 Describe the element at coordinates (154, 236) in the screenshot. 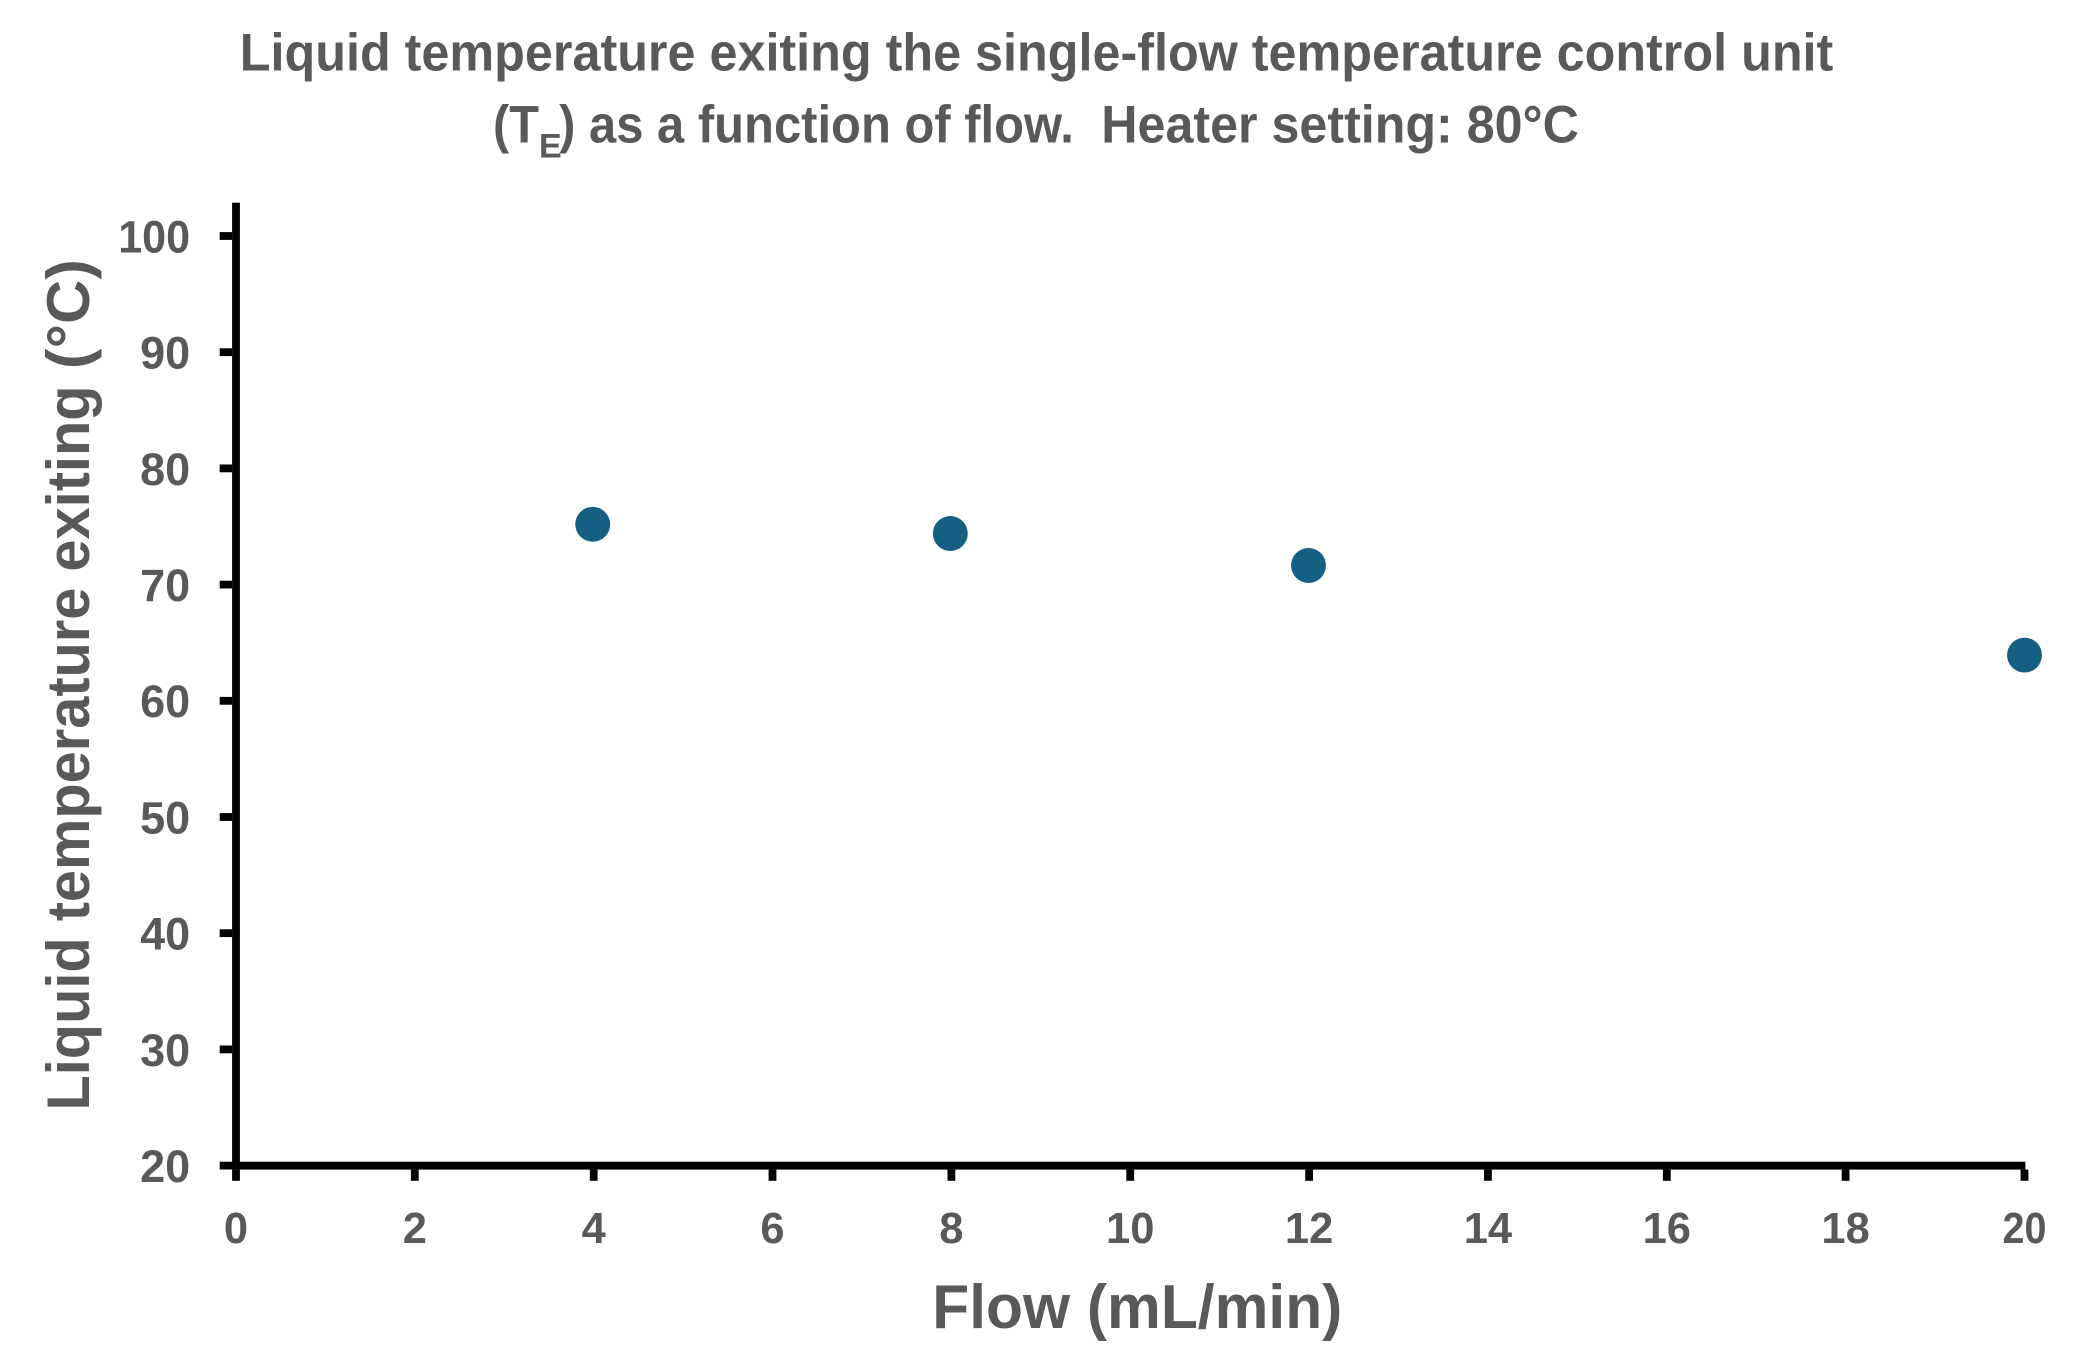

I see `svg-text: 100` at that location.